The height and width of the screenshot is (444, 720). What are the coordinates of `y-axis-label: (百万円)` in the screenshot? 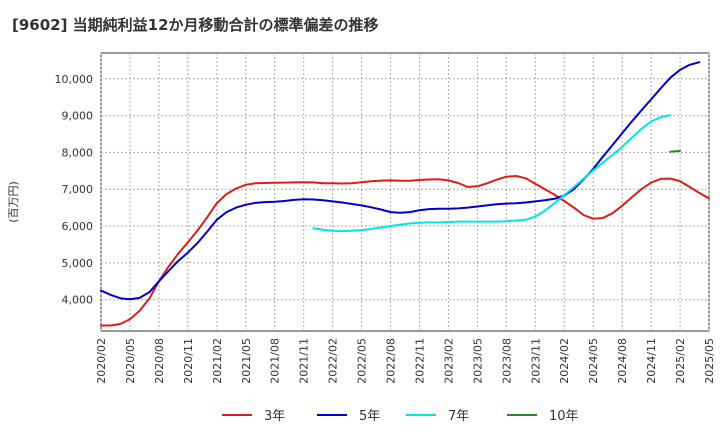 It's located at (13, 202).